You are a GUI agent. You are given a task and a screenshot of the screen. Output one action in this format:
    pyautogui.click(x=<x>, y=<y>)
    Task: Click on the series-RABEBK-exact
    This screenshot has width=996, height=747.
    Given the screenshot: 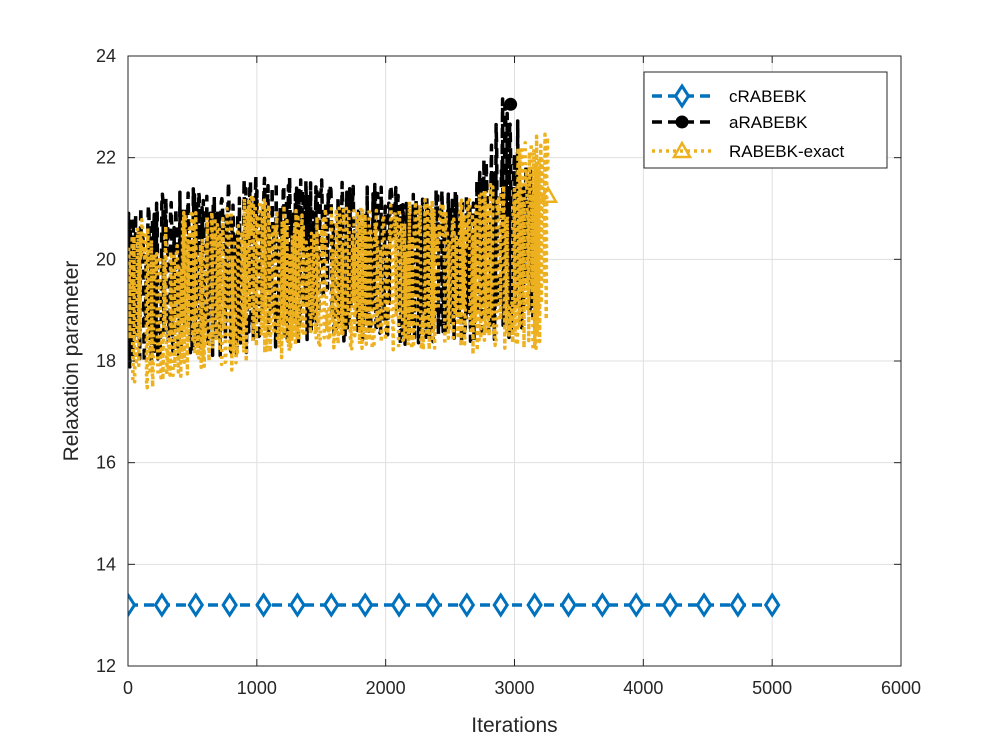 What is the action you would take?
    pyautogui.click(x=343, y=261)
    